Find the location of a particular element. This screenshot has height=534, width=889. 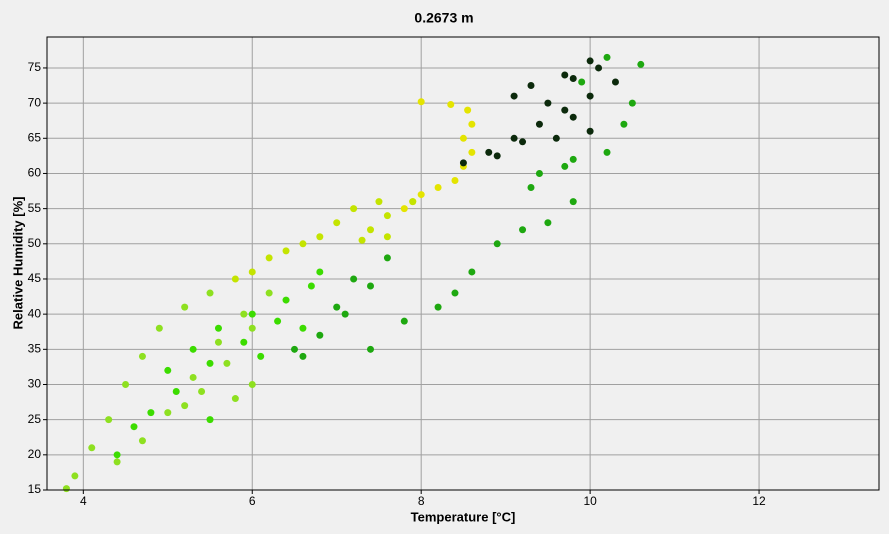

x-tick-label: 12 is located at coordinates (759, 501).